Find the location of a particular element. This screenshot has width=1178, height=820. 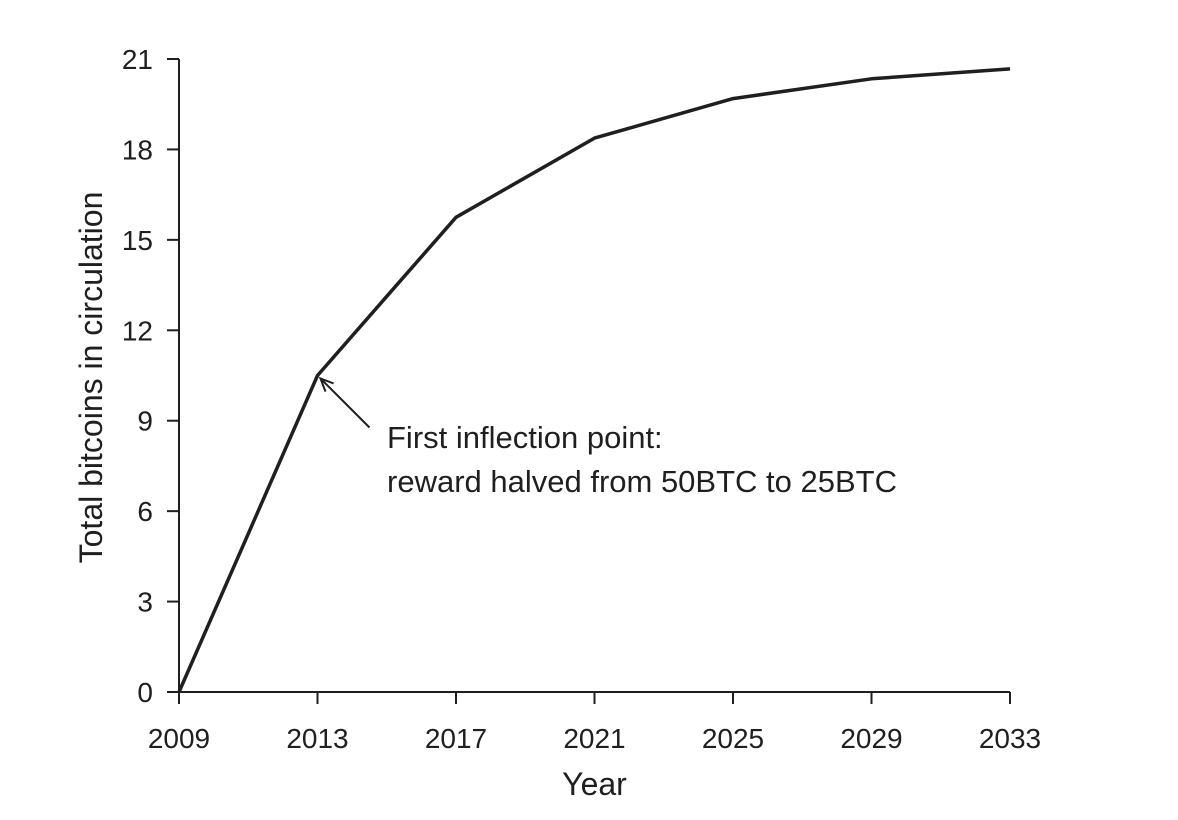

y-tick-label: 3 is located at coordinates (145, 602).